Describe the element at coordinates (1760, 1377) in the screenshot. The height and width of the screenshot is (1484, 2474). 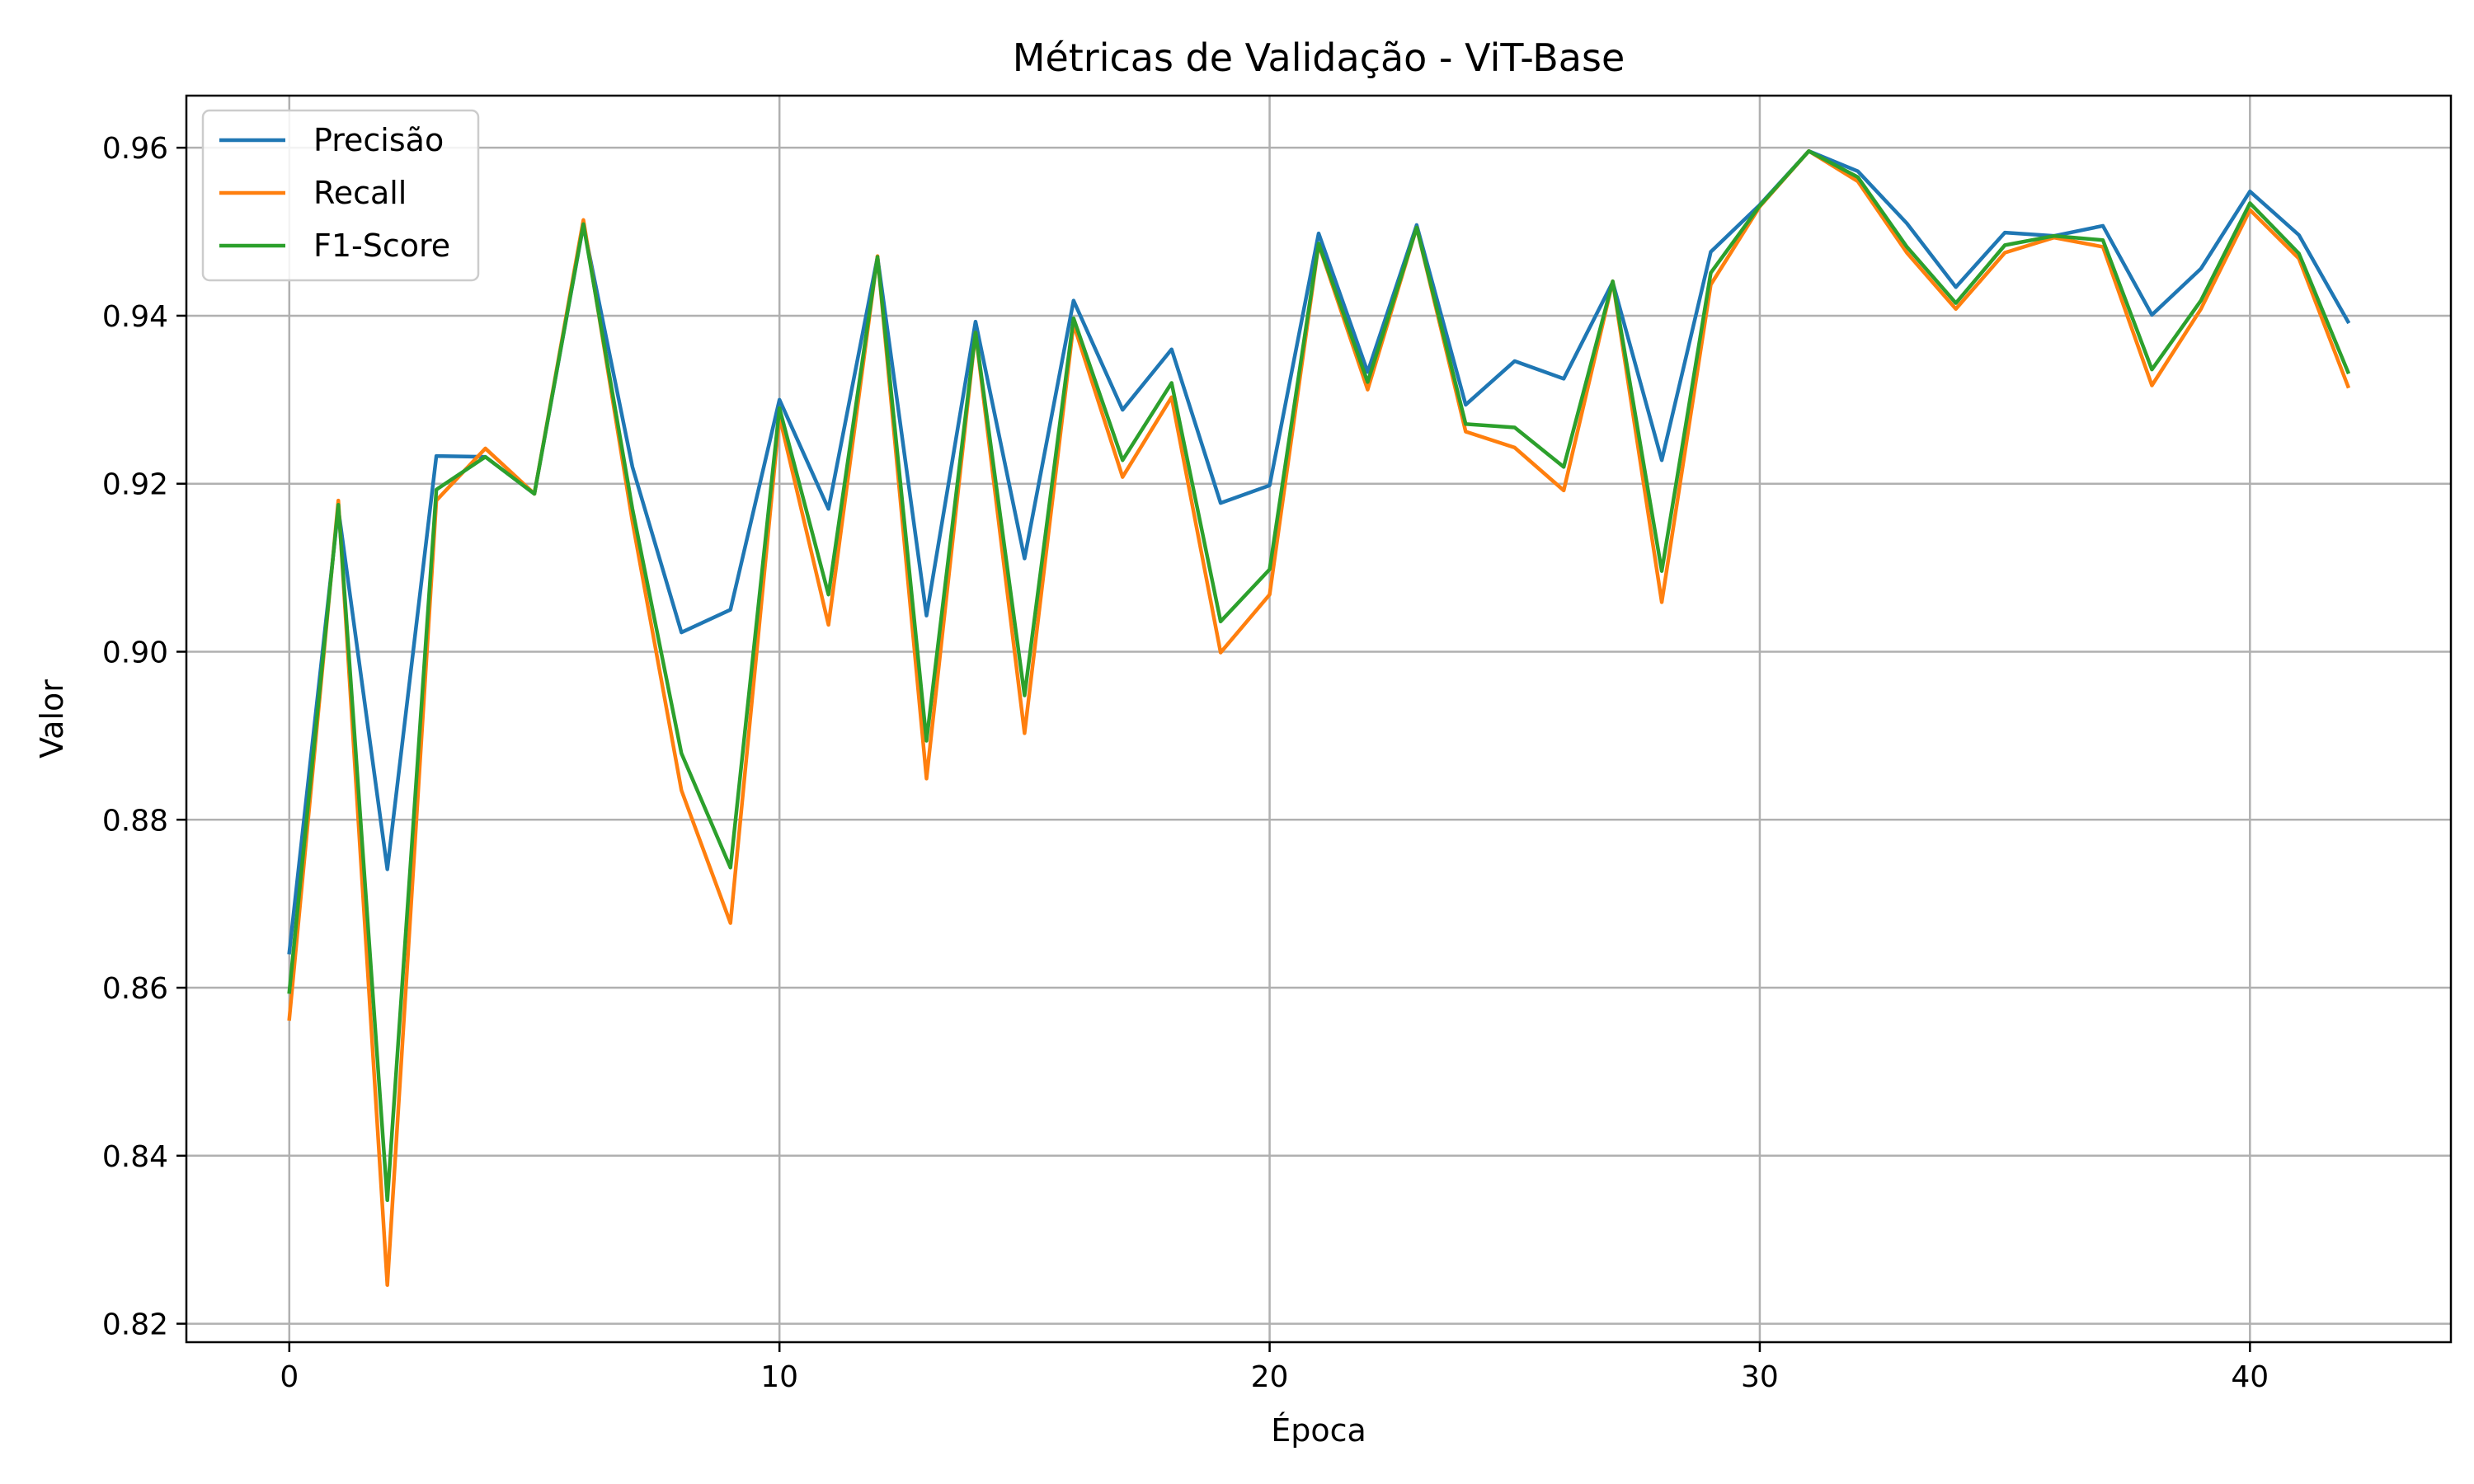
I see `x-tick-label: 30` at that location.